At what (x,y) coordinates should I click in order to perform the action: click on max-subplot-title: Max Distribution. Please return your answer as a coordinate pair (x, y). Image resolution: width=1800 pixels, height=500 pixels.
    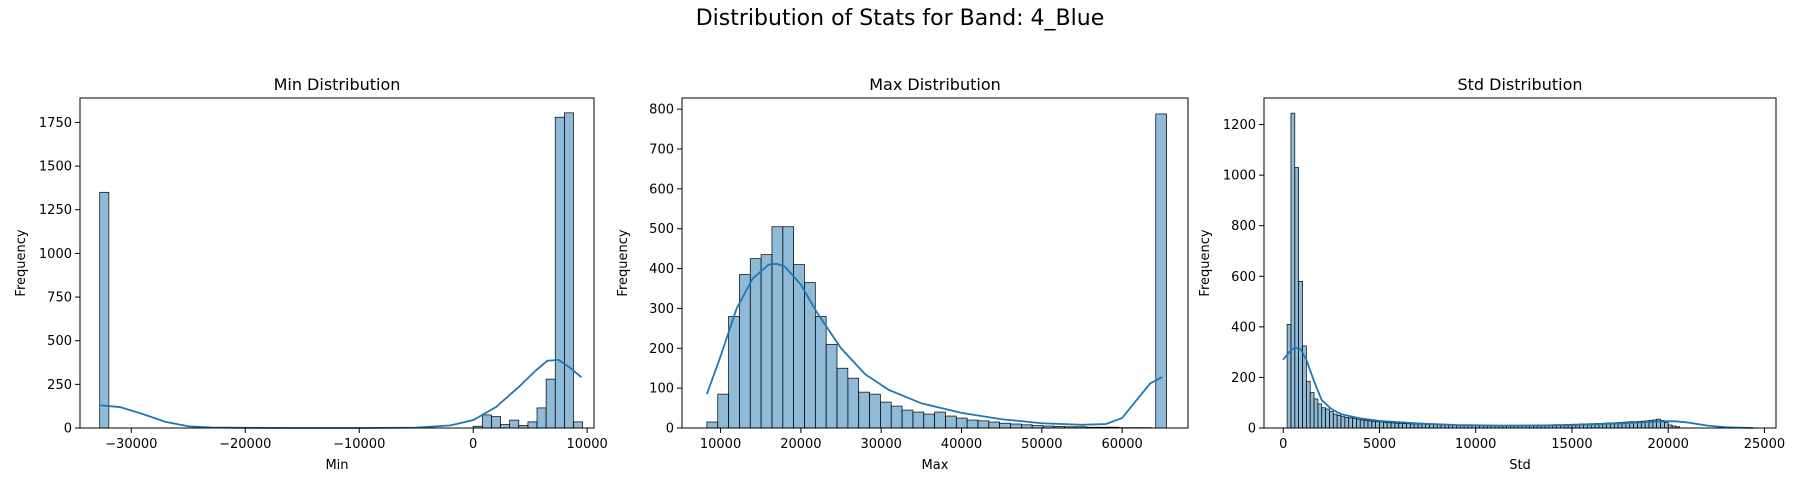
    Looking at the image, I should click on (935, 84).